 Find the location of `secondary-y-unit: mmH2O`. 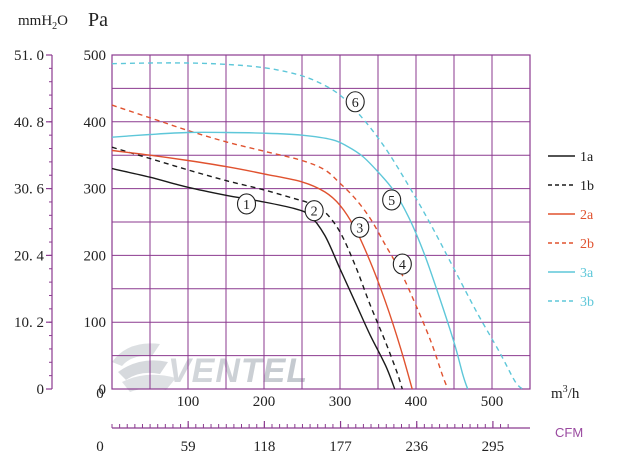

secondary-y-unit: mmH2O is located at coordinates (43, 22).